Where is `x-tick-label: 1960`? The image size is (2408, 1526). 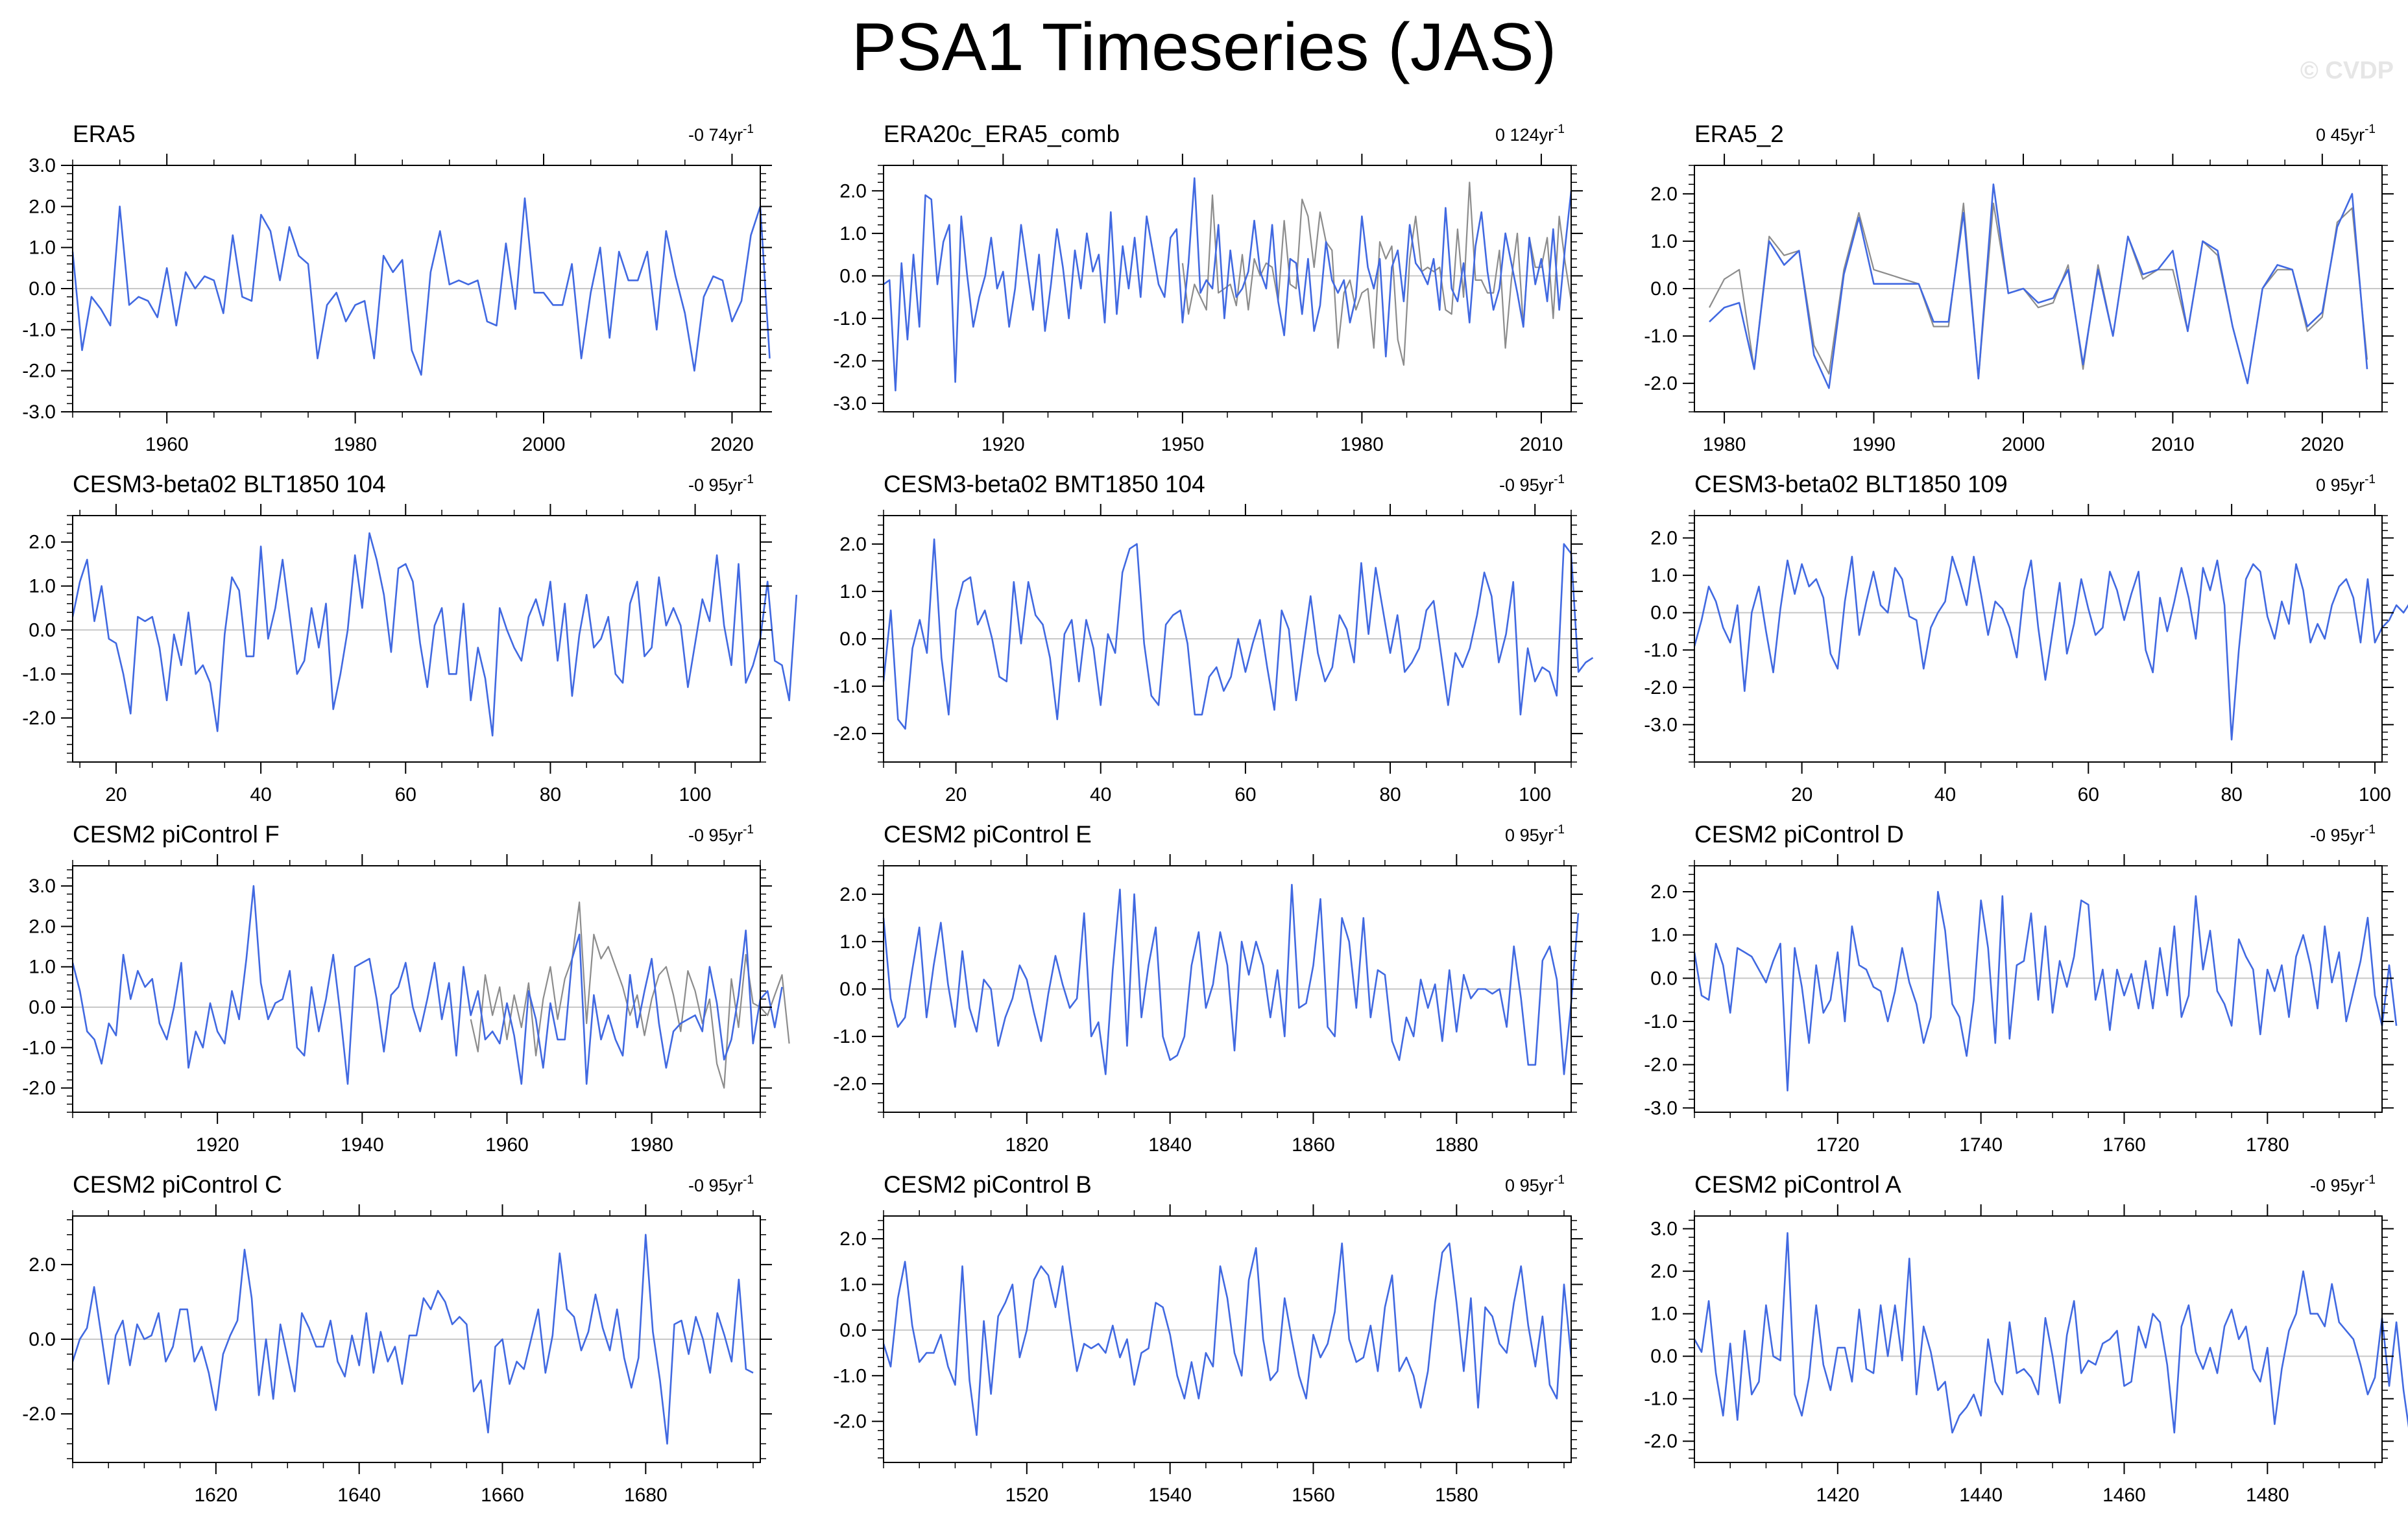 x-tick-label: 1960 is located at coordinates (167, 444).